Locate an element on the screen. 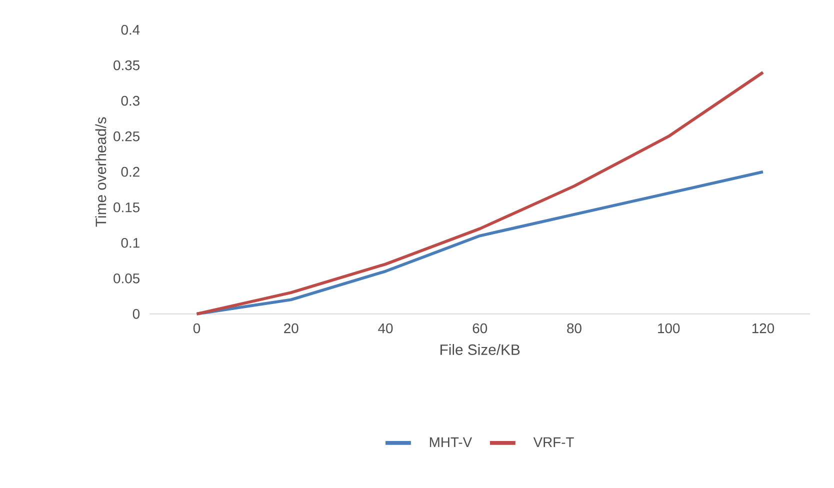  y-tick-label: 0.15 is located at coordinates (127, 207).